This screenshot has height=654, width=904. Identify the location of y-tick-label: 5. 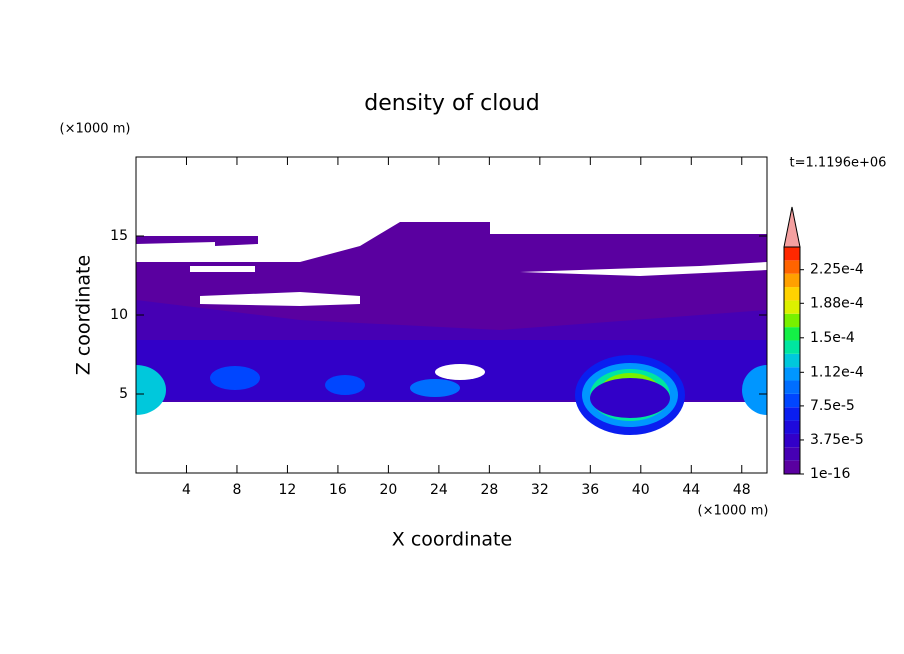
(123, 394).